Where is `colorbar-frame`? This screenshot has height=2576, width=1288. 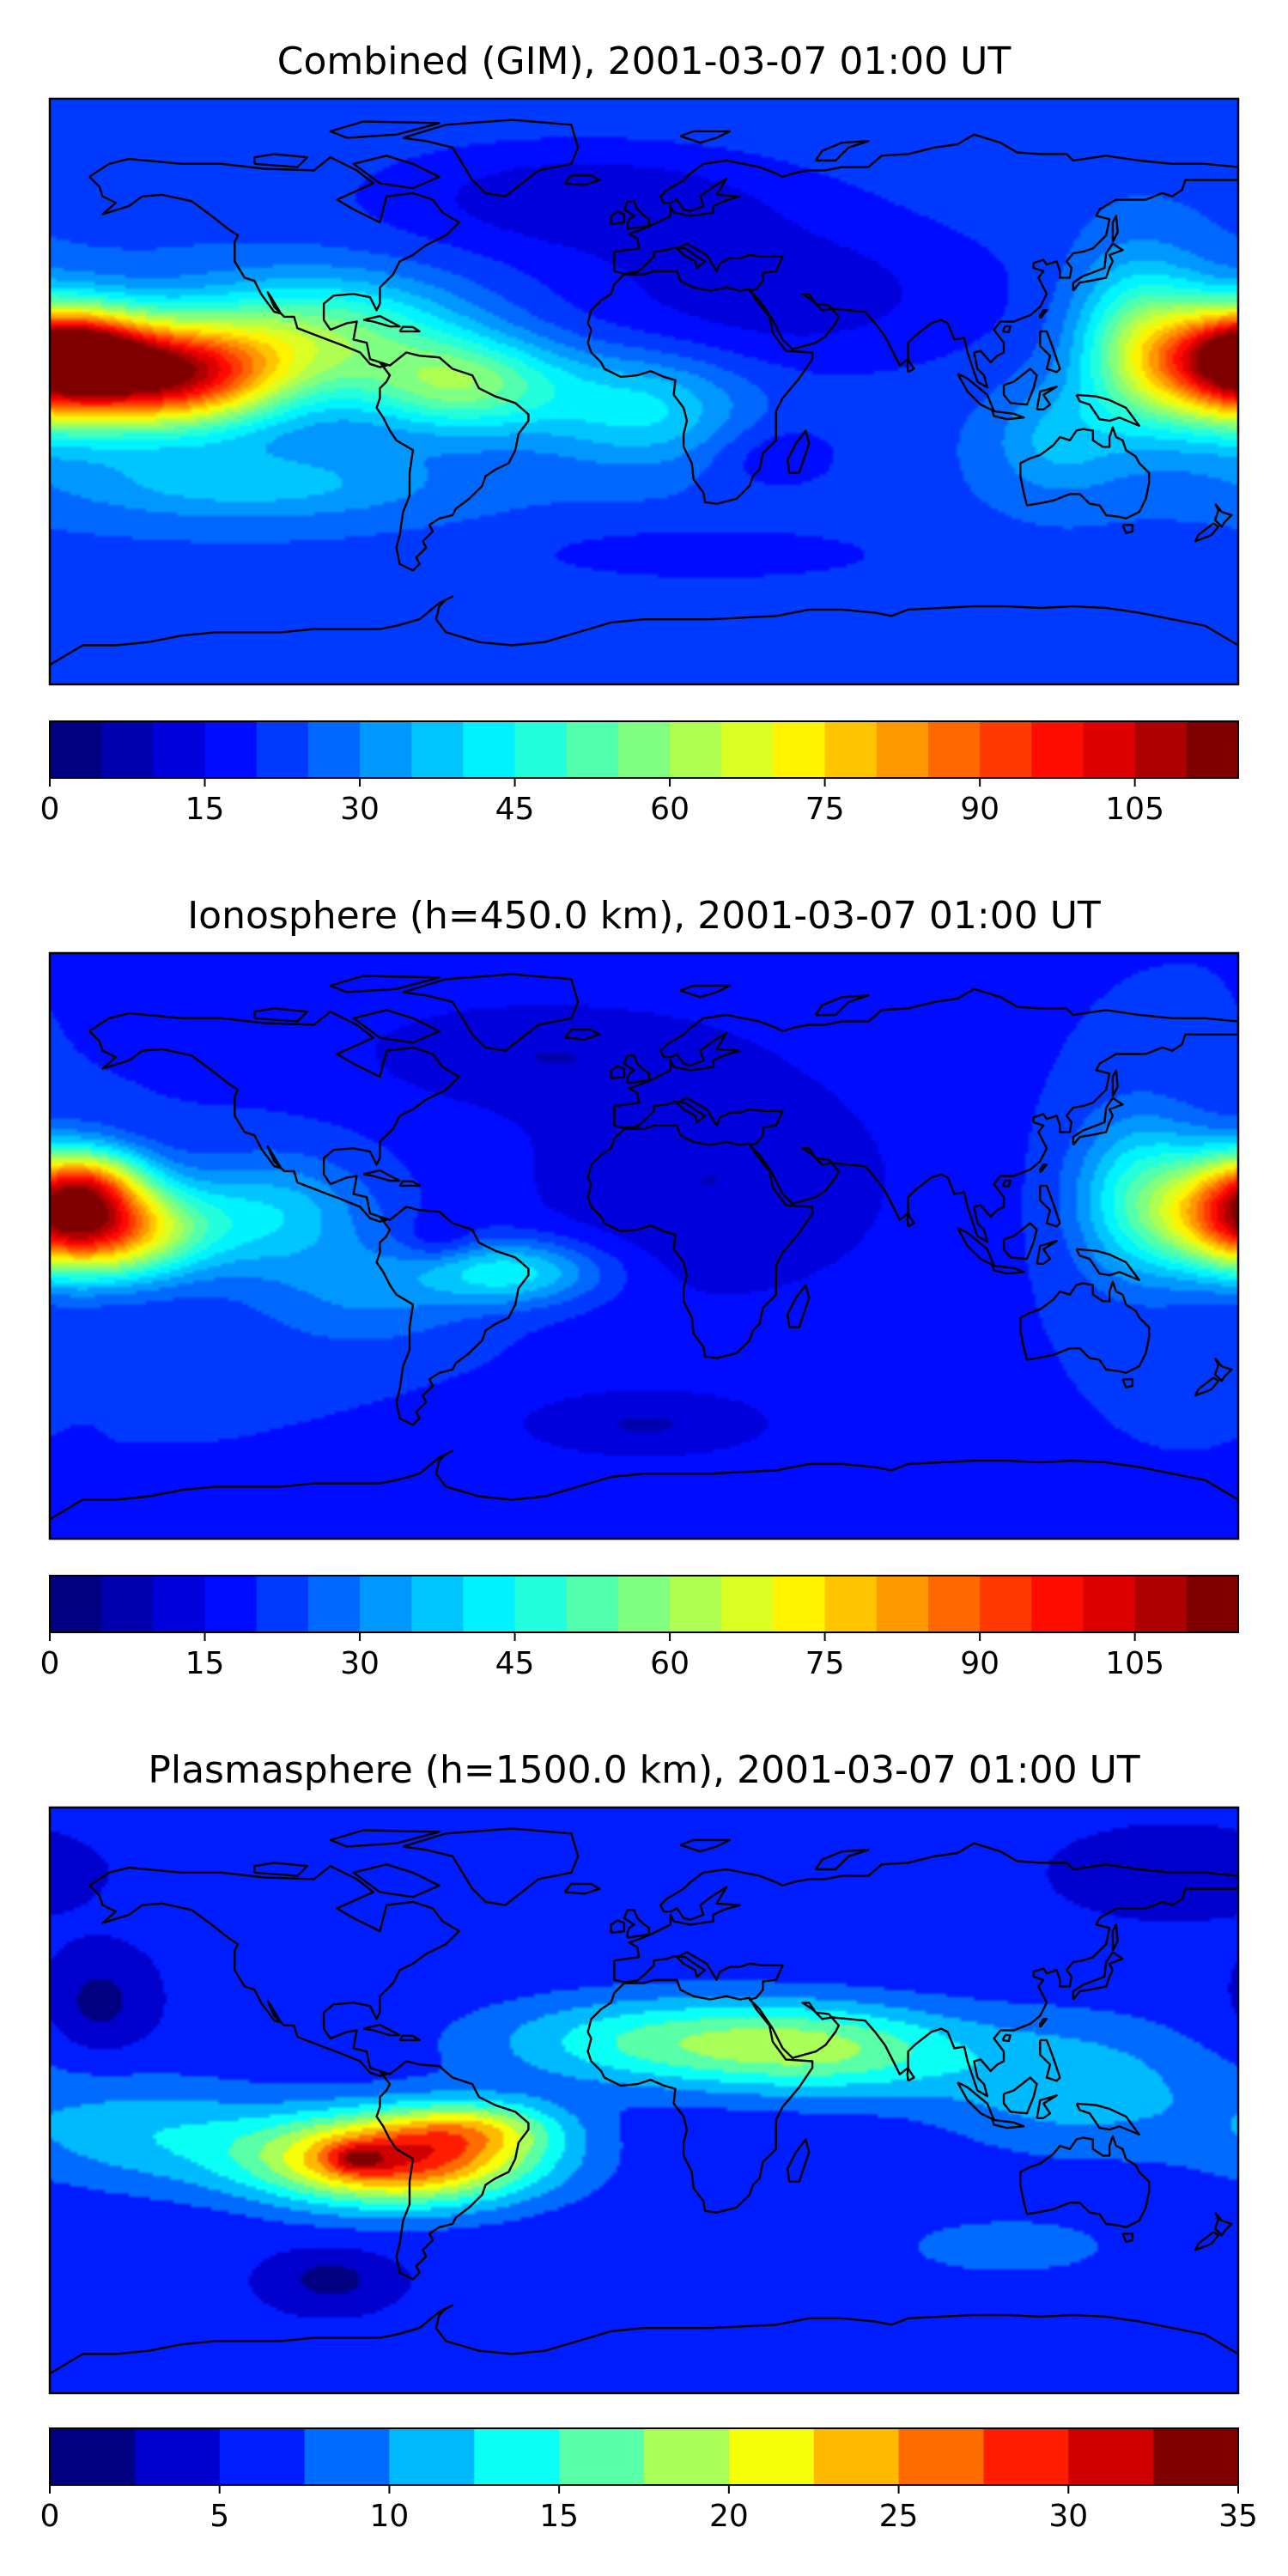 colorbar-frame is located at coordinates (644, 1604).